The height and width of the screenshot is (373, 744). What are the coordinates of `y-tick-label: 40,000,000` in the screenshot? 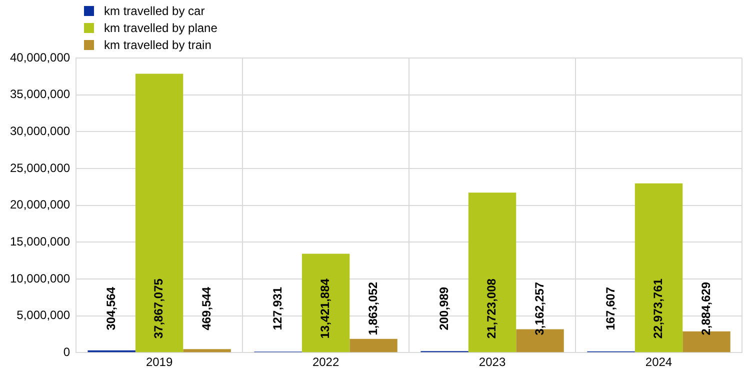 It's located at (40, 57).